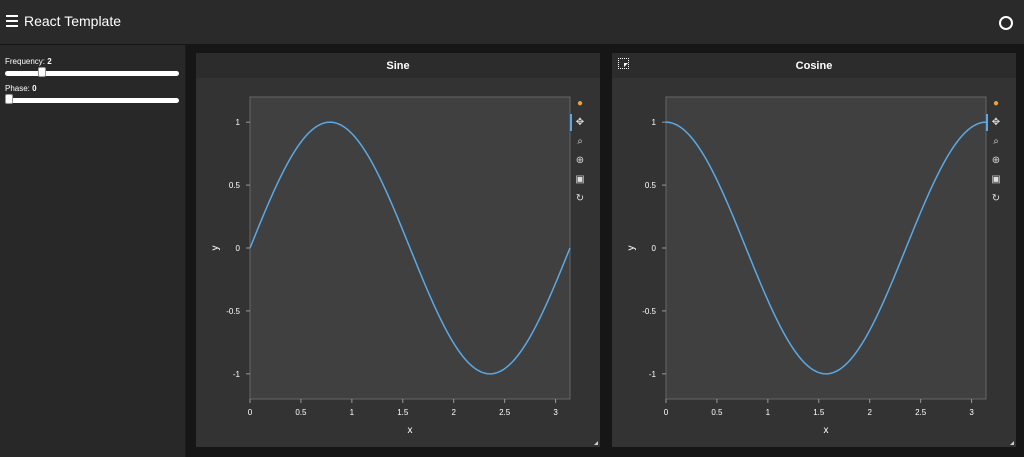 The image size is (1024, 457). What do you see at coordinates (92, 72) in the screenshot?
I see `frequency-slider` at bounding box center [92, 72].